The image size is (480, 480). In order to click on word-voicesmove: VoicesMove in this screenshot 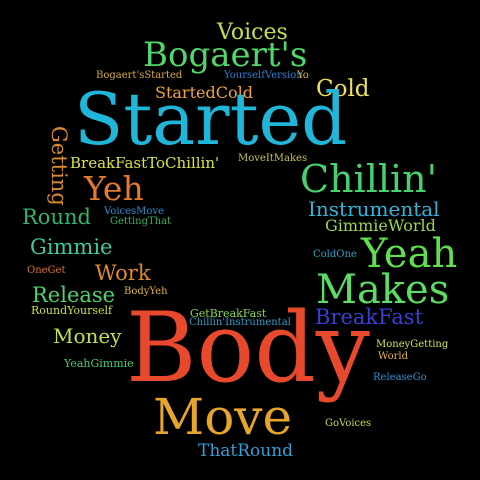, I will do `click(134, 211)`.